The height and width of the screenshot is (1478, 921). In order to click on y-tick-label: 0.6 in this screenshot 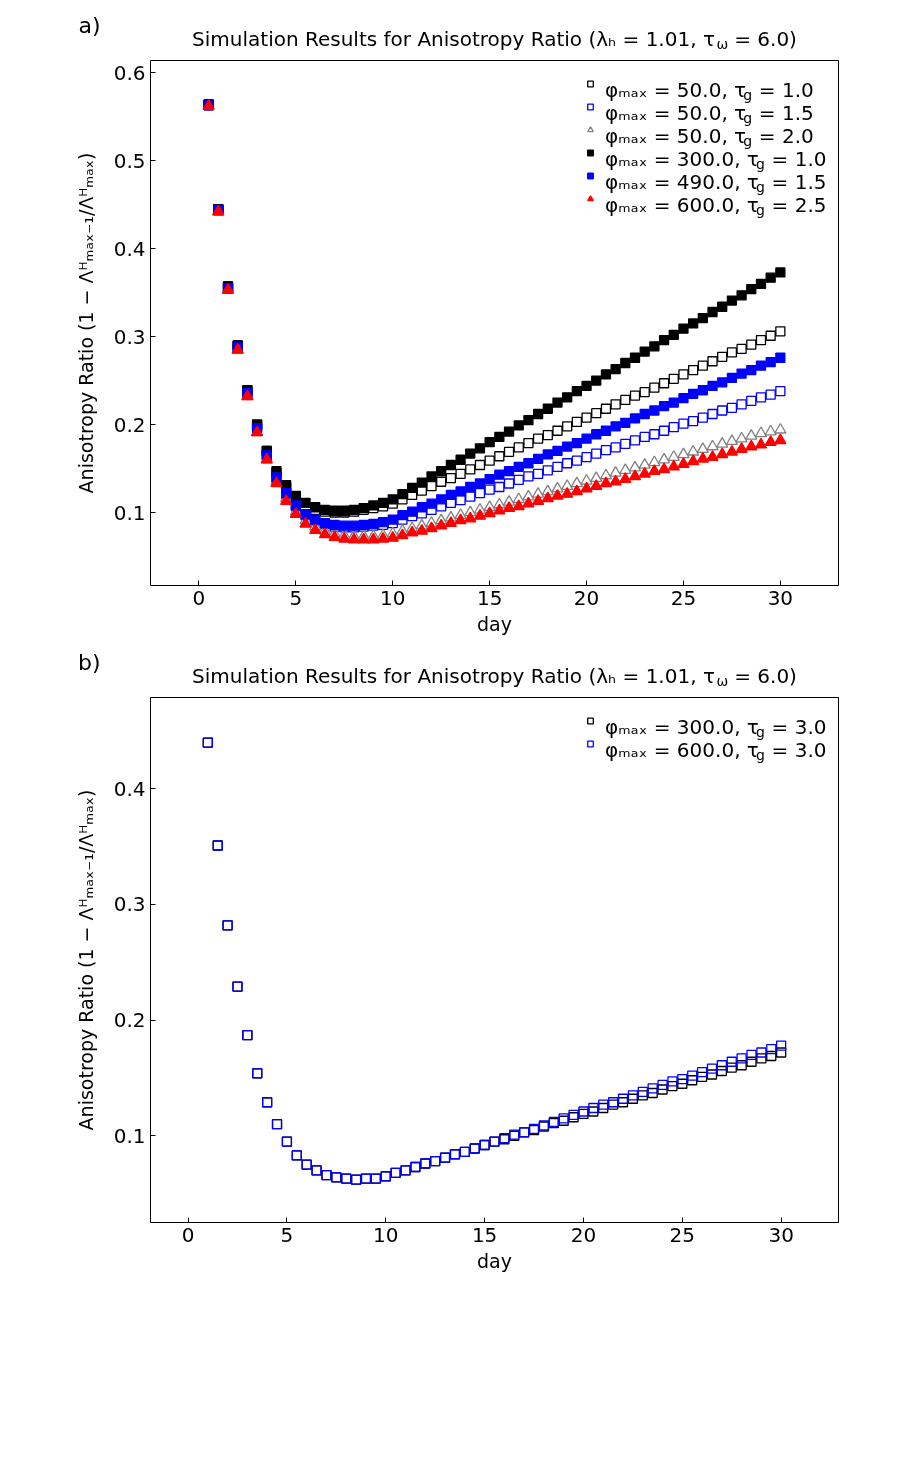, I will do `click(129, 72)`.